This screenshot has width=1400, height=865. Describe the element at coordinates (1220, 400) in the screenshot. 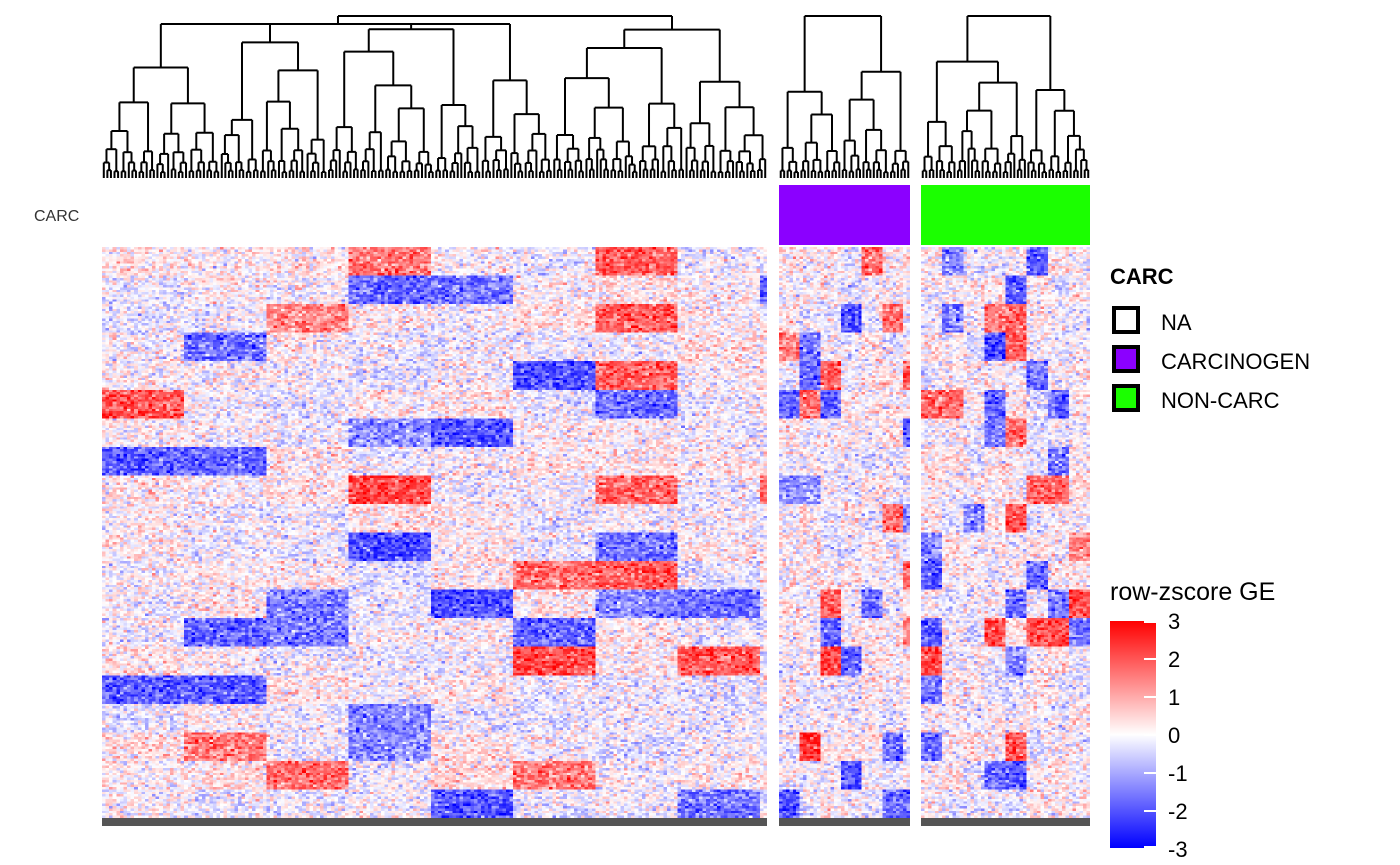

I see `legend-label-non-carc: NON-CARC` at that location.